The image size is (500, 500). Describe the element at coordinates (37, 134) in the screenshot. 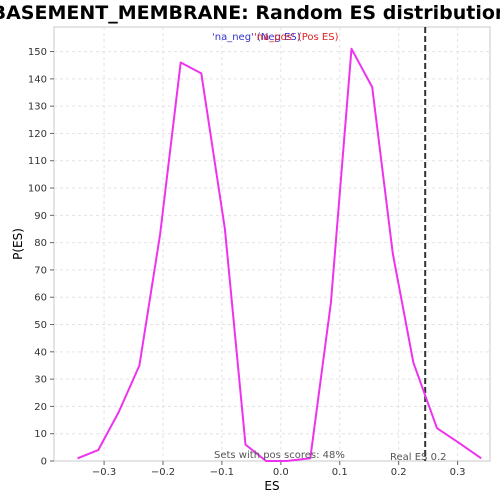

I see `y-tick-label: 120` at that location.